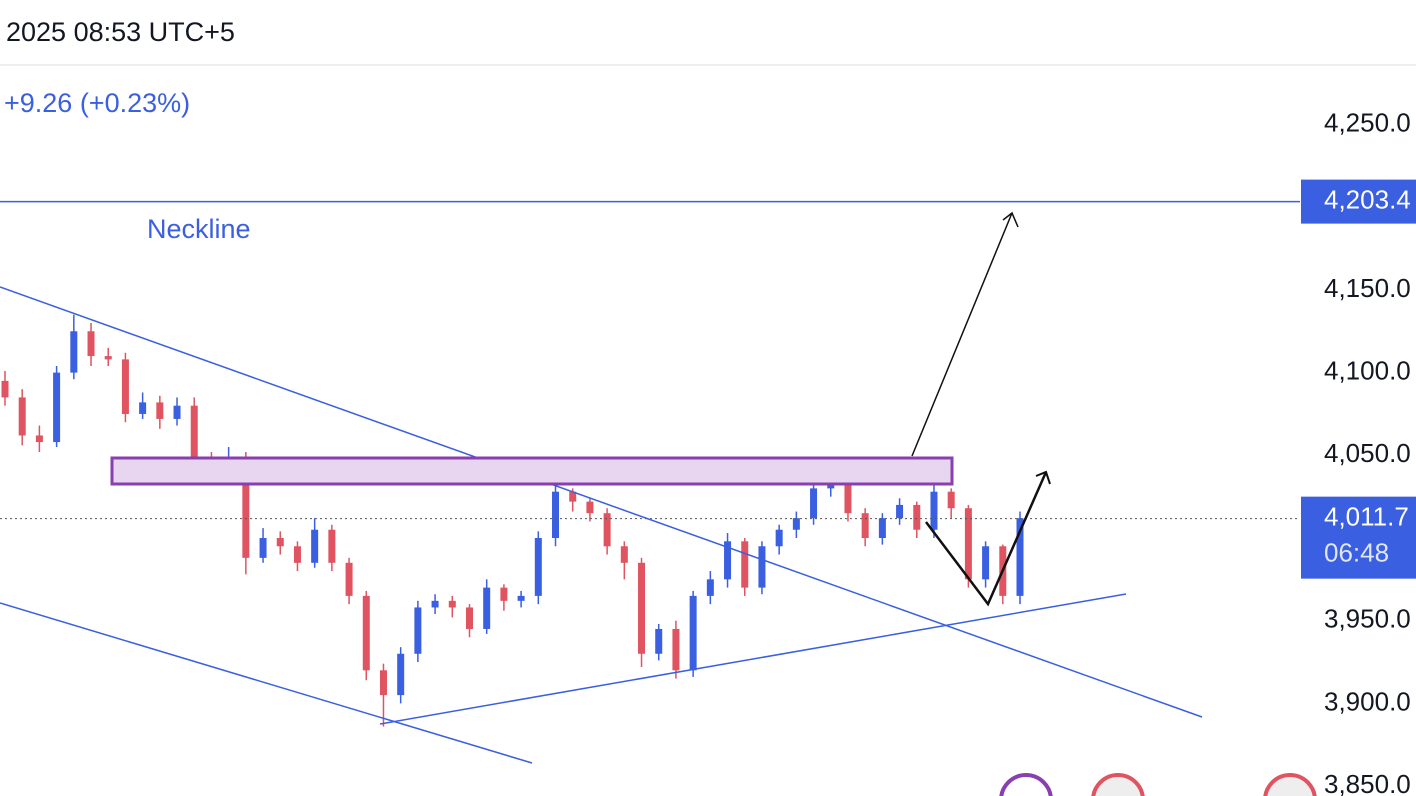  Describe the element at coordinates (1356, 553) in the screenshot. I see `countdown: 06:48` at that location.